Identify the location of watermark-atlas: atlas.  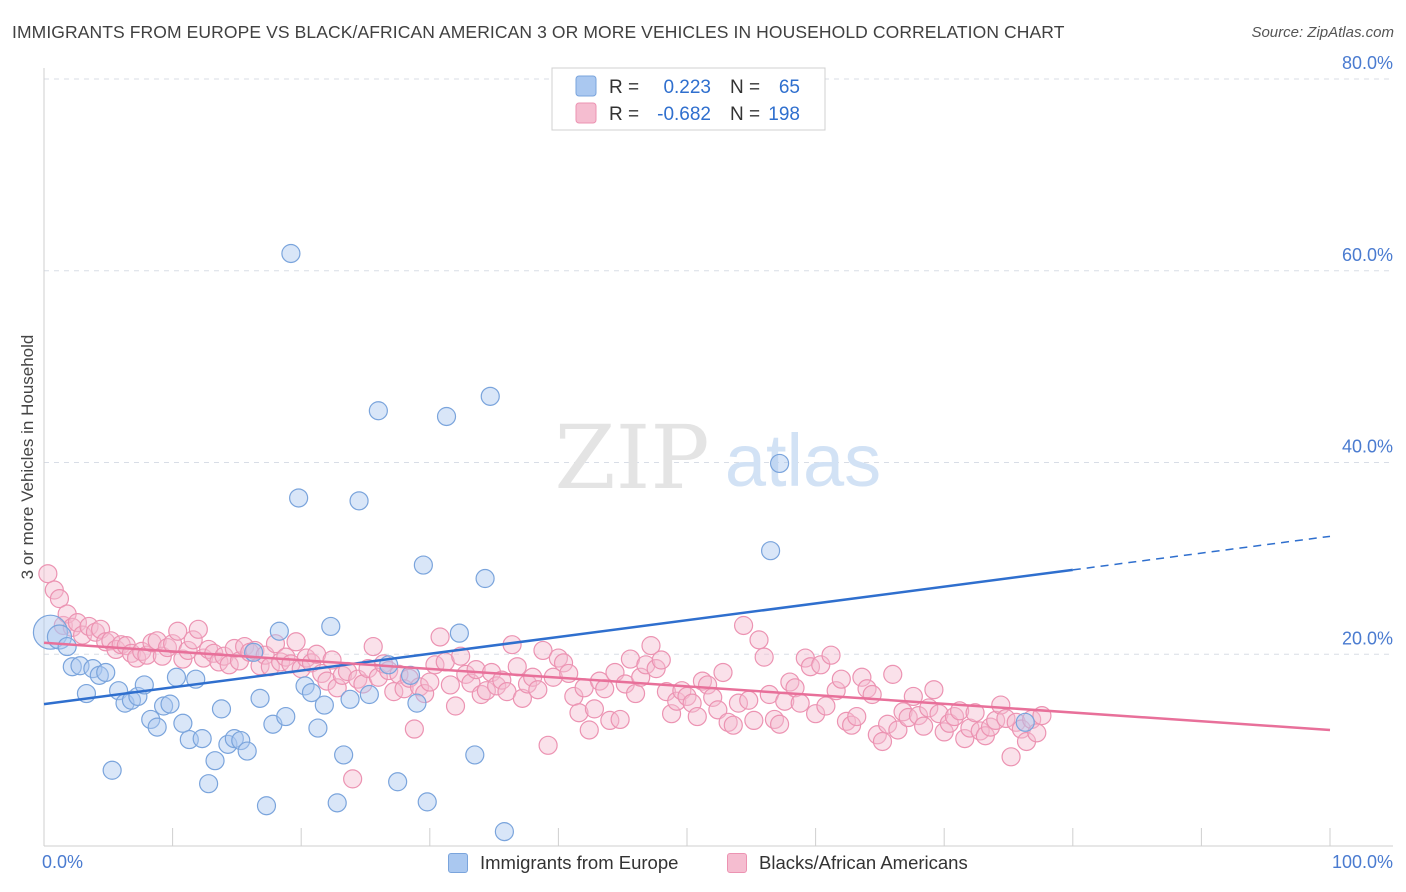
(803, 460).